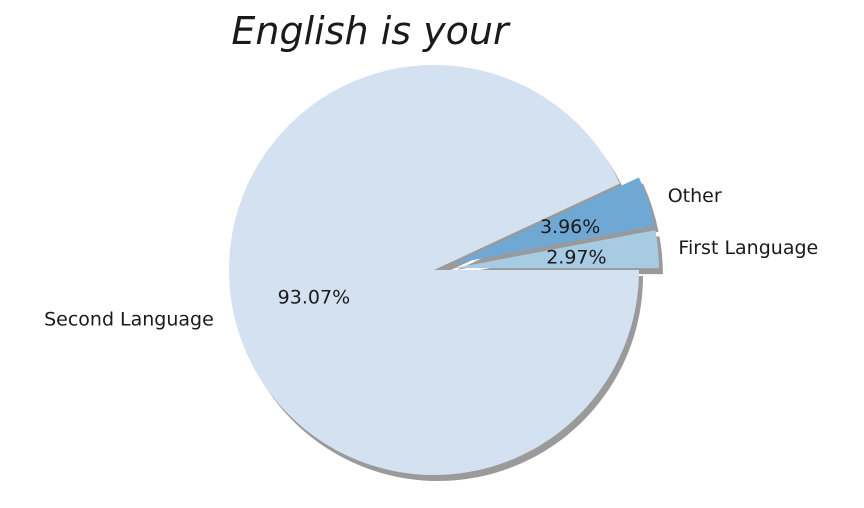  Describe the element at coordinates (576, 258) in the screenshot. I see `slice-percent-first-language: 2.97%` at that location.